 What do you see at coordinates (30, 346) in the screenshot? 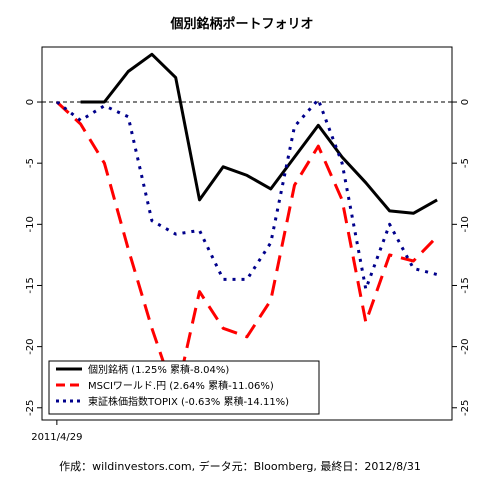
I see `y-tick-label-left-4: -20` at bounding box center [30, 346].